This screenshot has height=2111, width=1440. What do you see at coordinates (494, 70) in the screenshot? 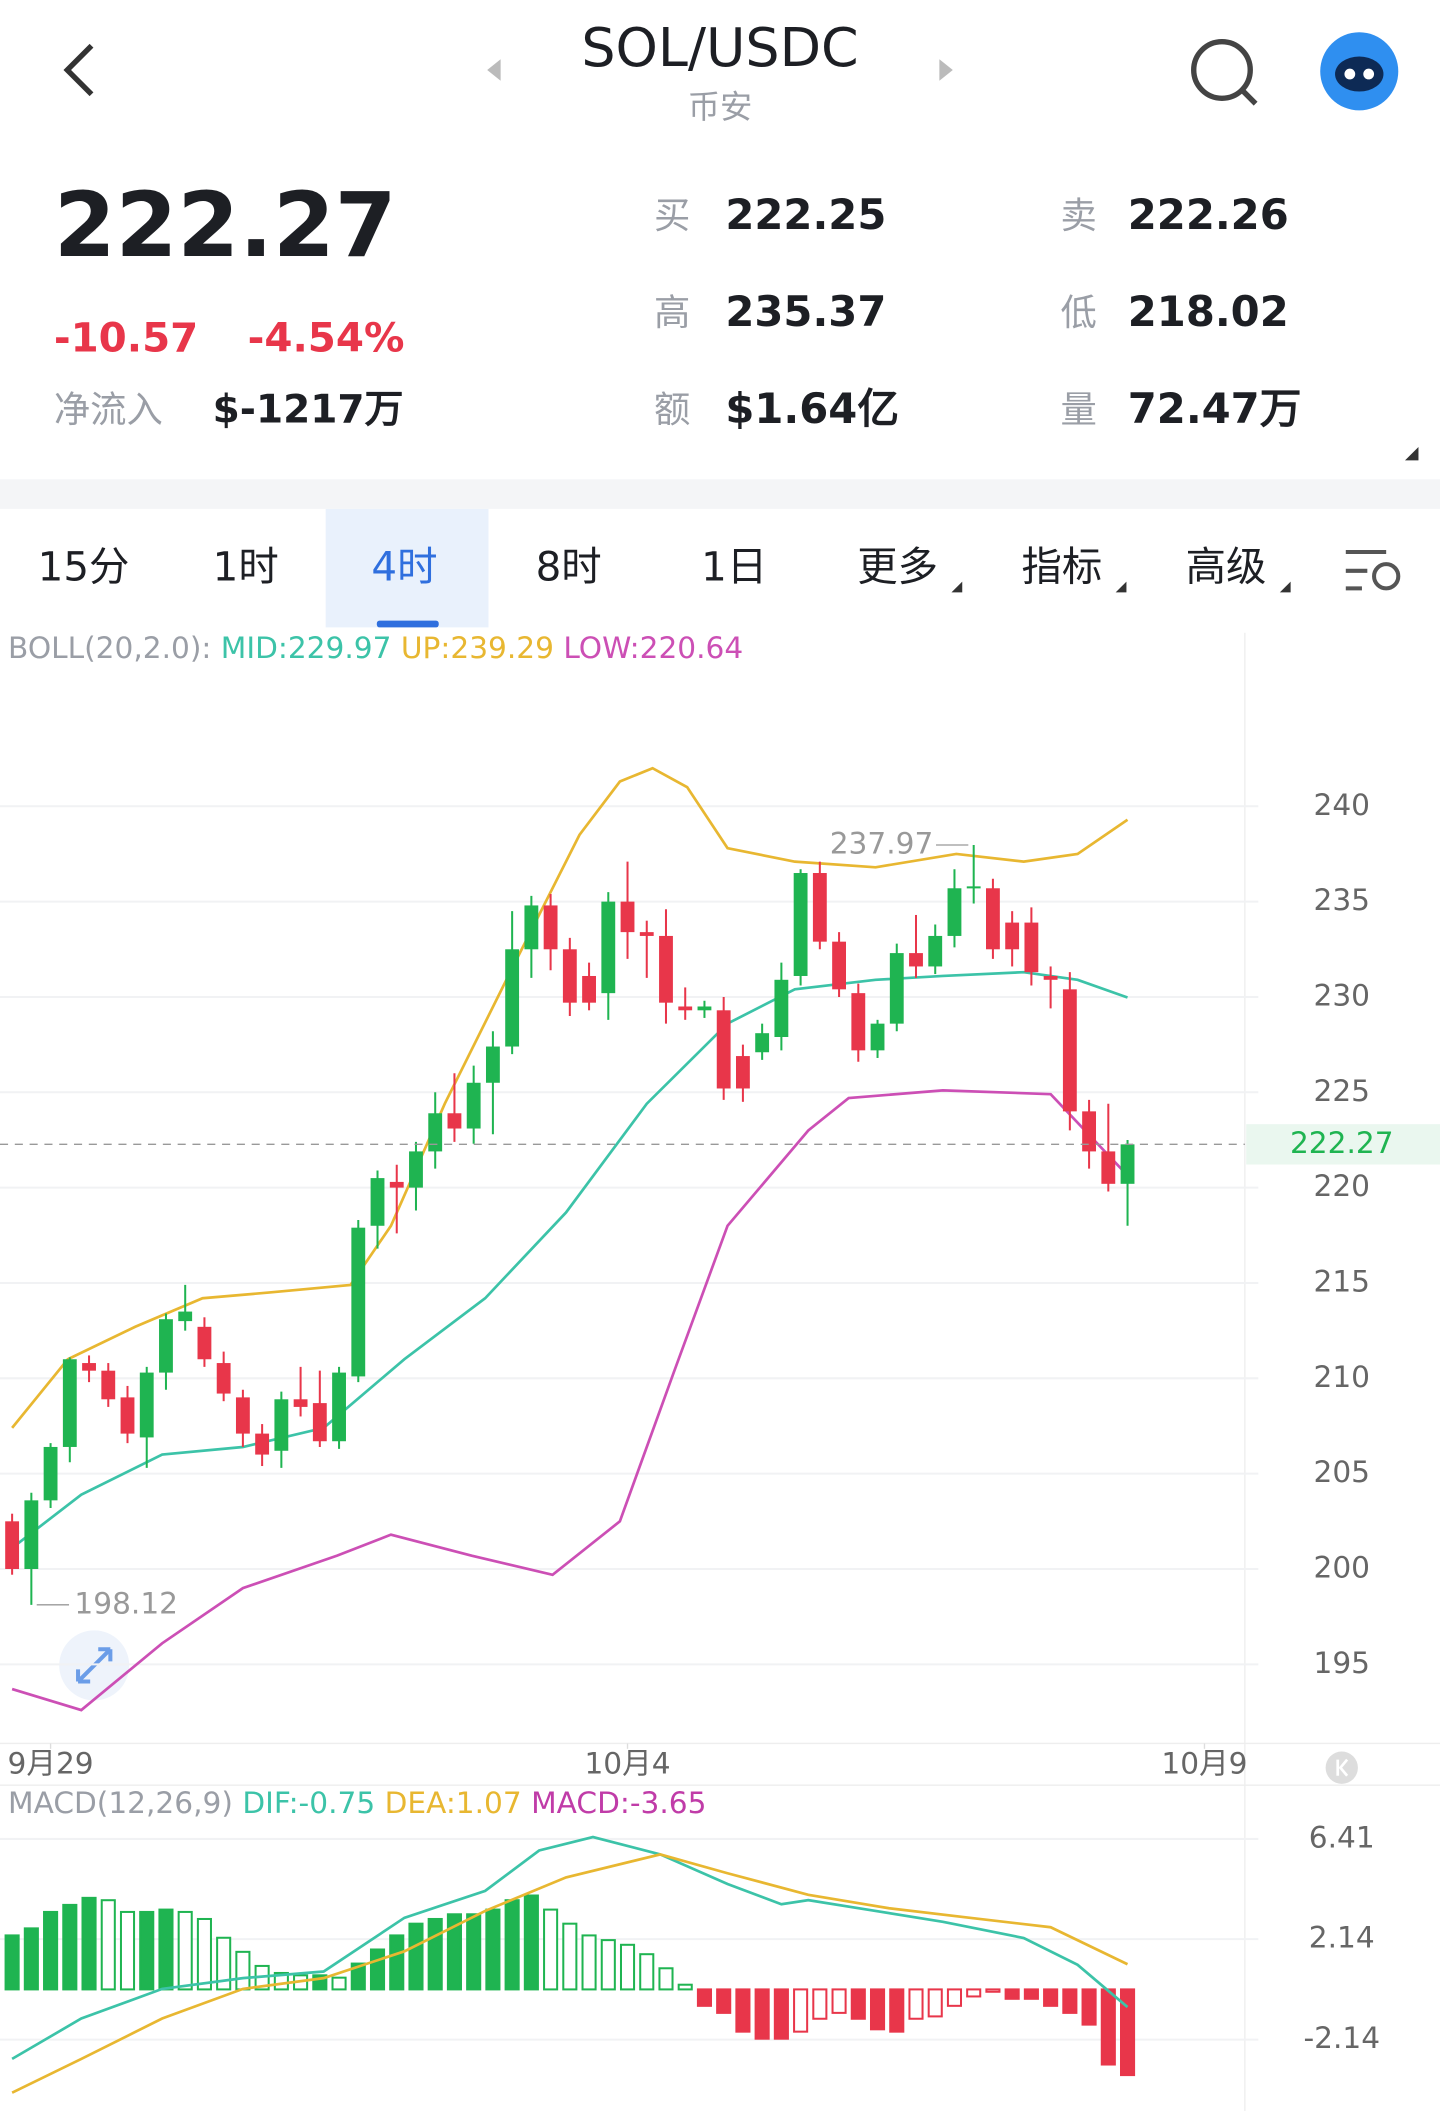
I see `prev-pair` at bounding box center [494, 70].